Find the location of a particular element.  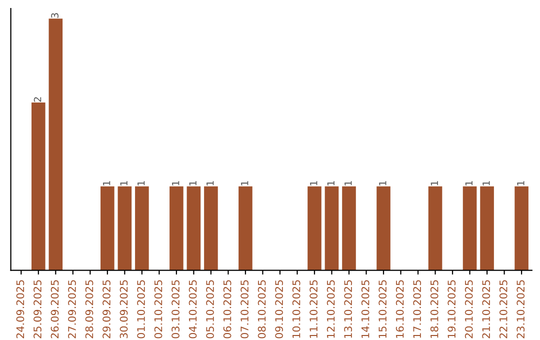

x-tick-label: 02.10.2025 is located at coordinates (158, 309).